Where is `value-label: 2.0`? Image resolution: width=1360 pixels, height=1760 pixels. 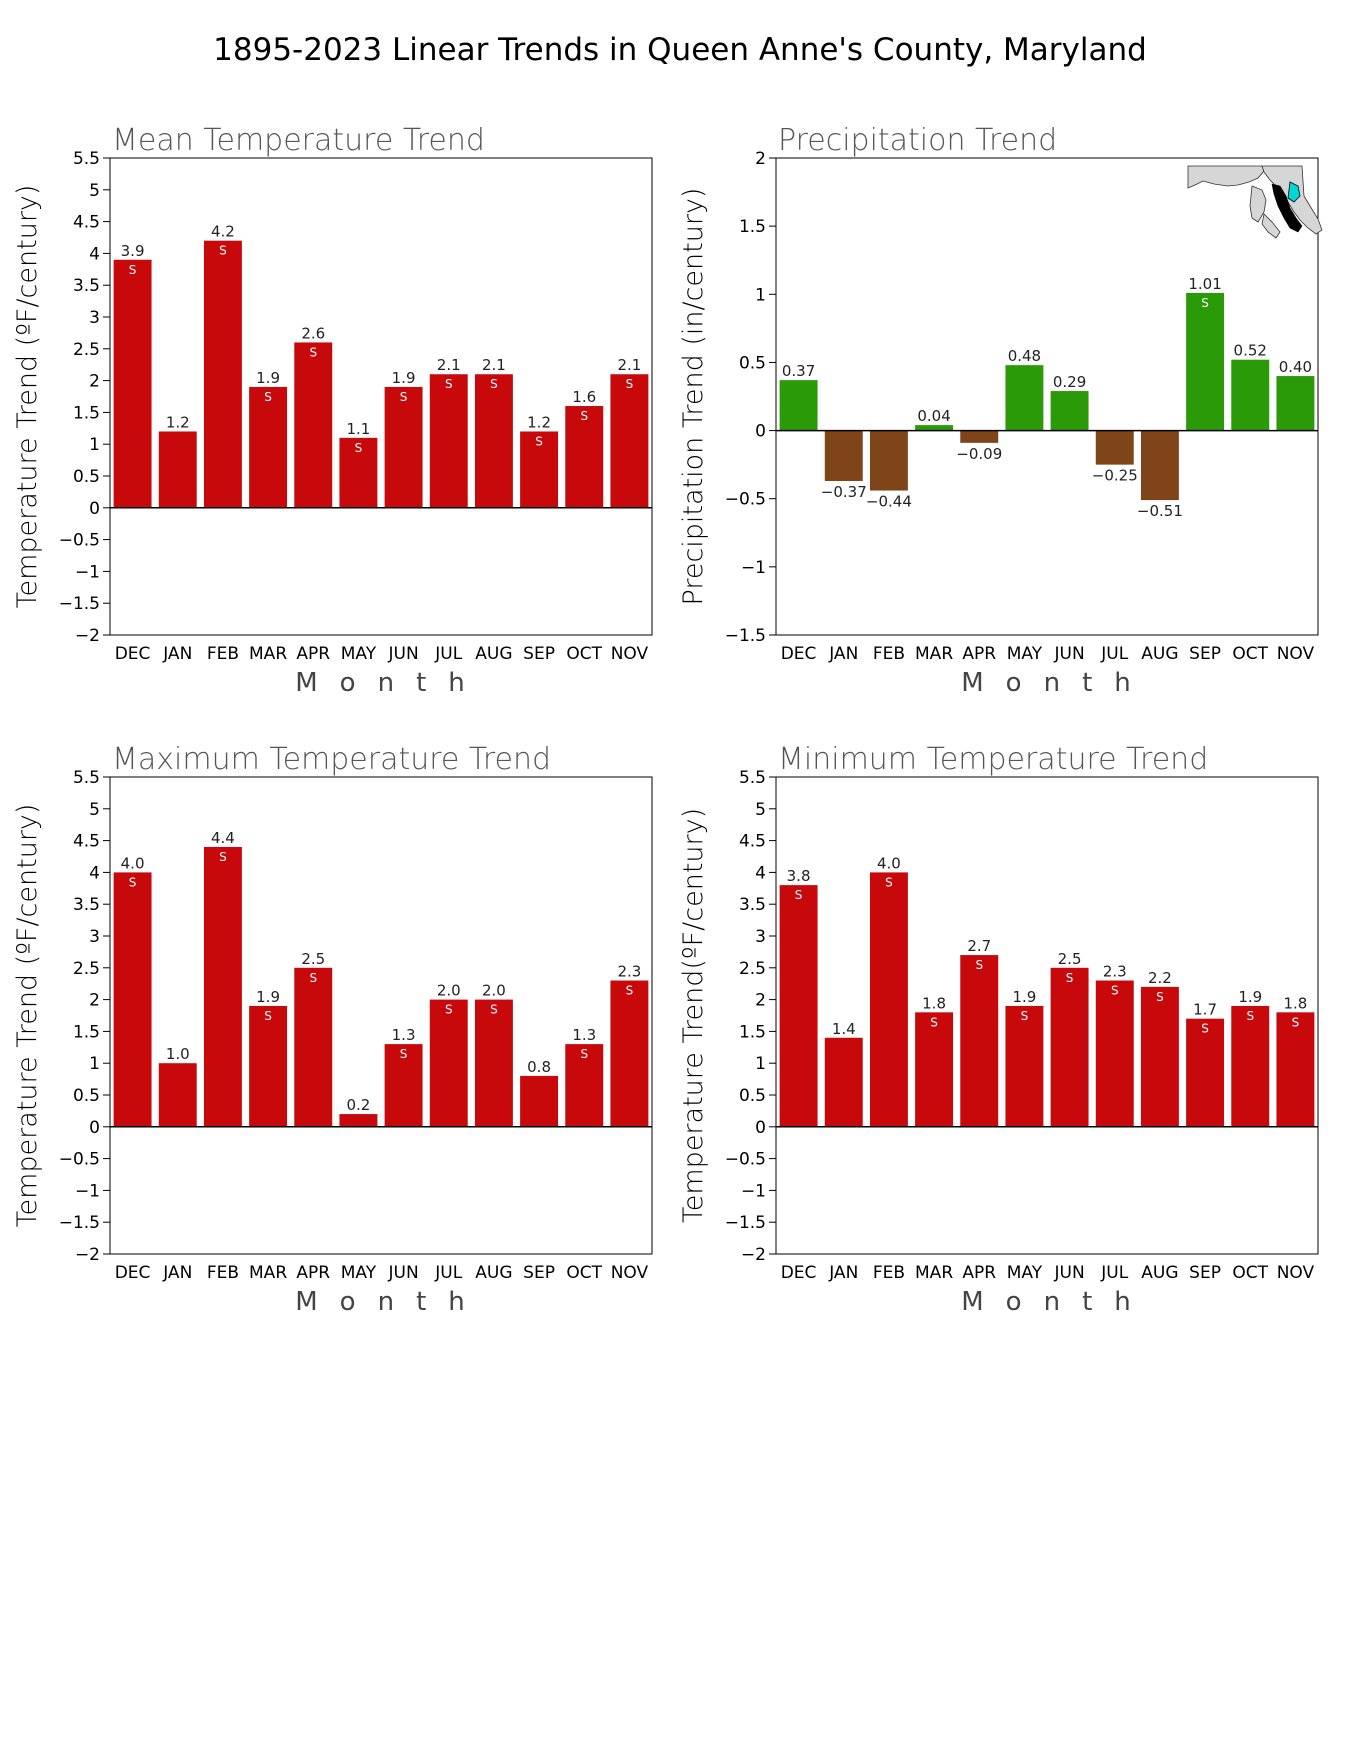
value-label: 2.0 is located at coordinates (494, 991).